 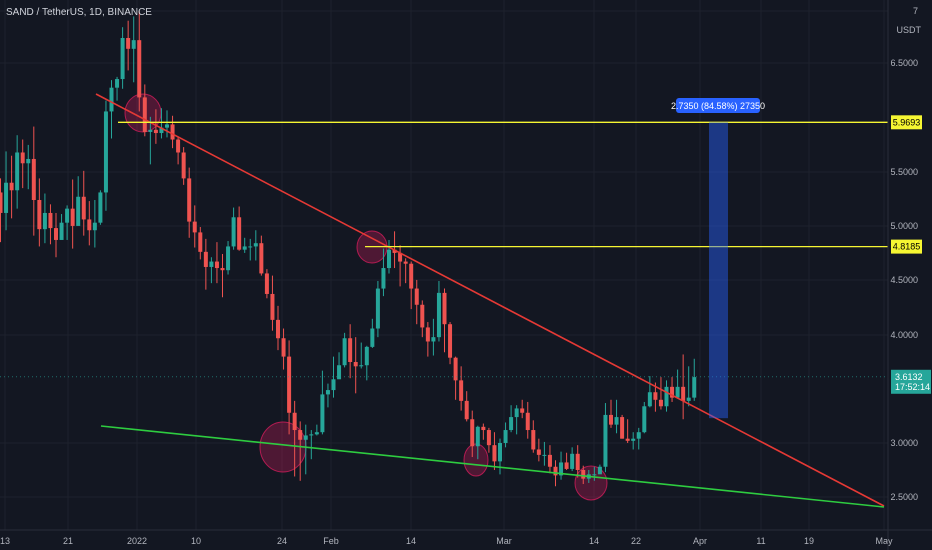 What do you see at coordinates (718, 258) in the screenshot?
I see `measure-tool: 2.7350 (84.58%) 27350` at bounding box center [718, 258].